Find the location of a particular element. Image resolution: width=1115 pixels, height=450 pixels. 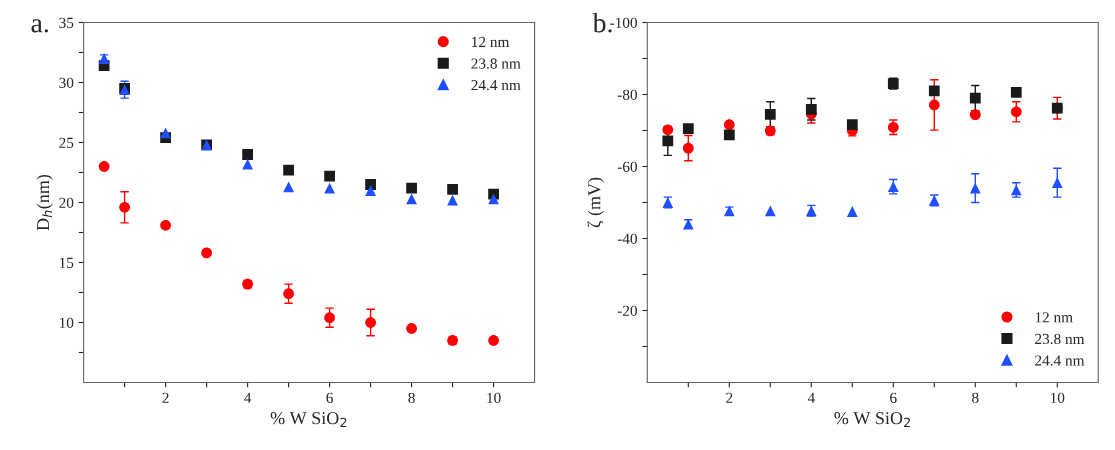

y-tick-label: 30 is located at coordinates (66, 82).